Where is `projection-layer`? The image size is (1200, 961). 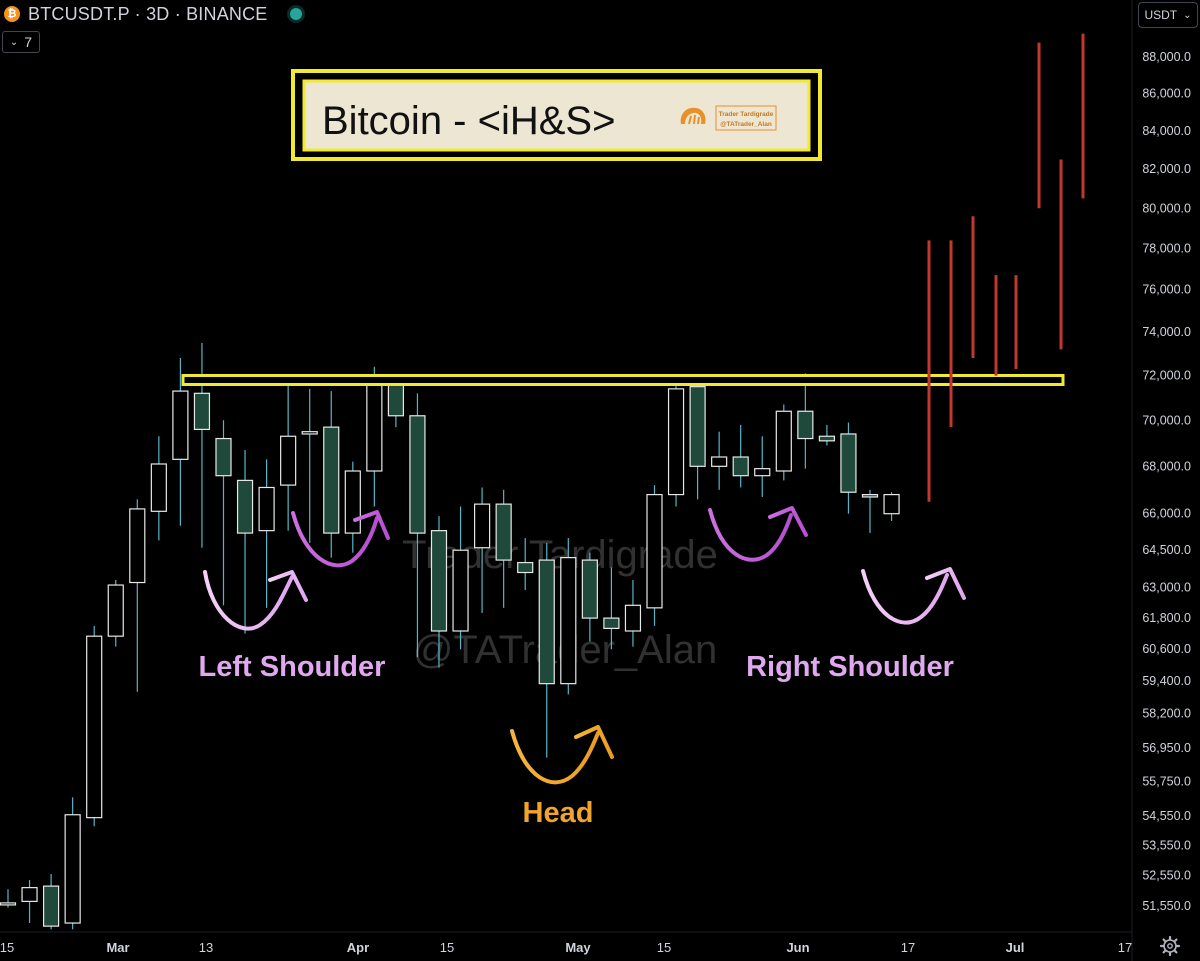 projection-layer is located at coordinates (1006, 267).